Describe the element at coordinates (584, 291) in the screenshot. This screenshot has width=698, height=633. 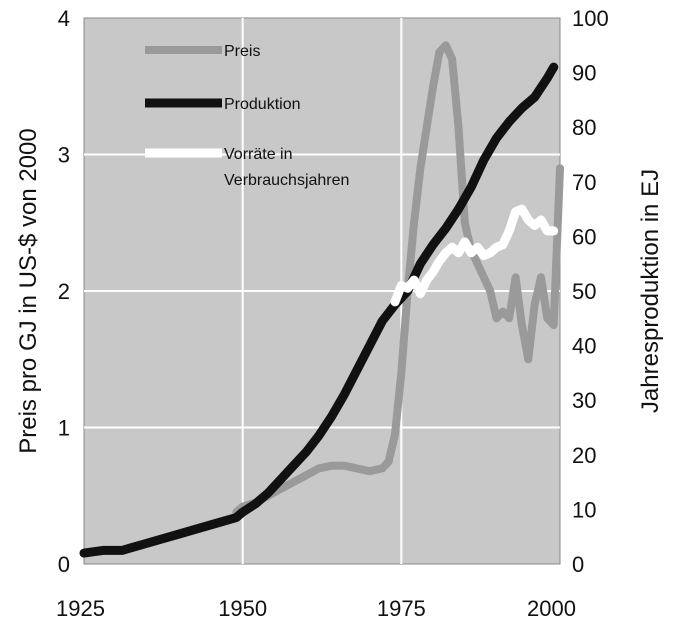
I see `y-tick-right: 50` at that location.